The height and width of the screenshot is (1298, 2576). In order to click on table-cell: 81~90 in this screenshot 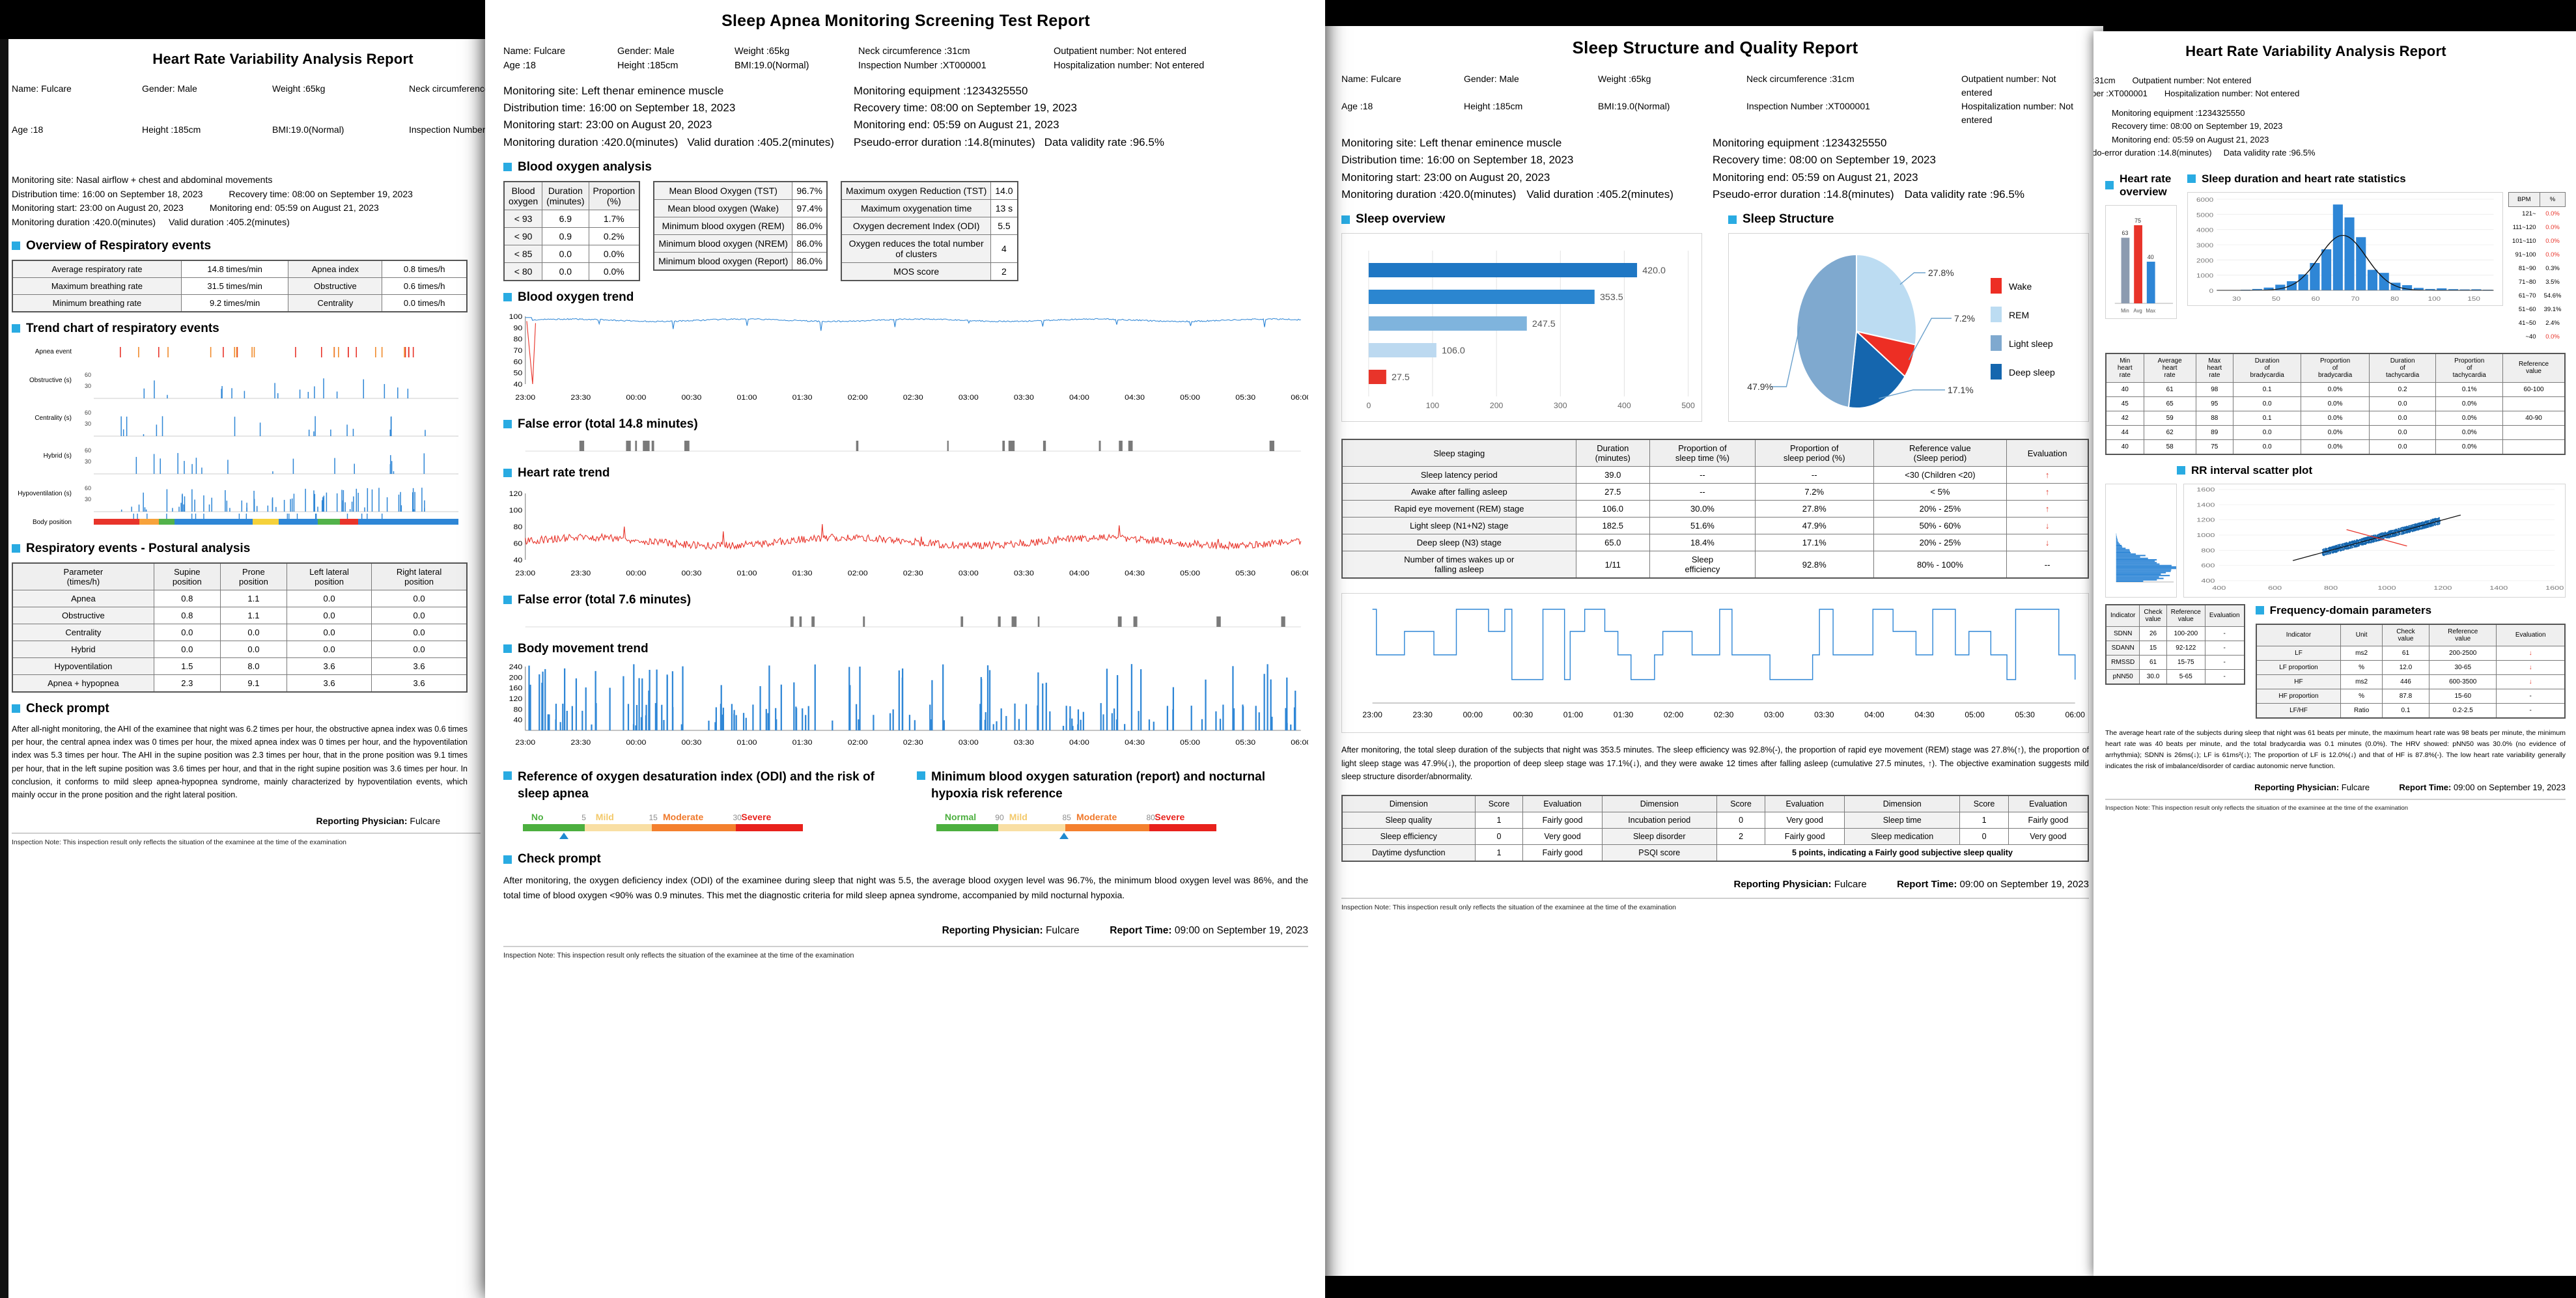, I will do `click(2527, 268)`.